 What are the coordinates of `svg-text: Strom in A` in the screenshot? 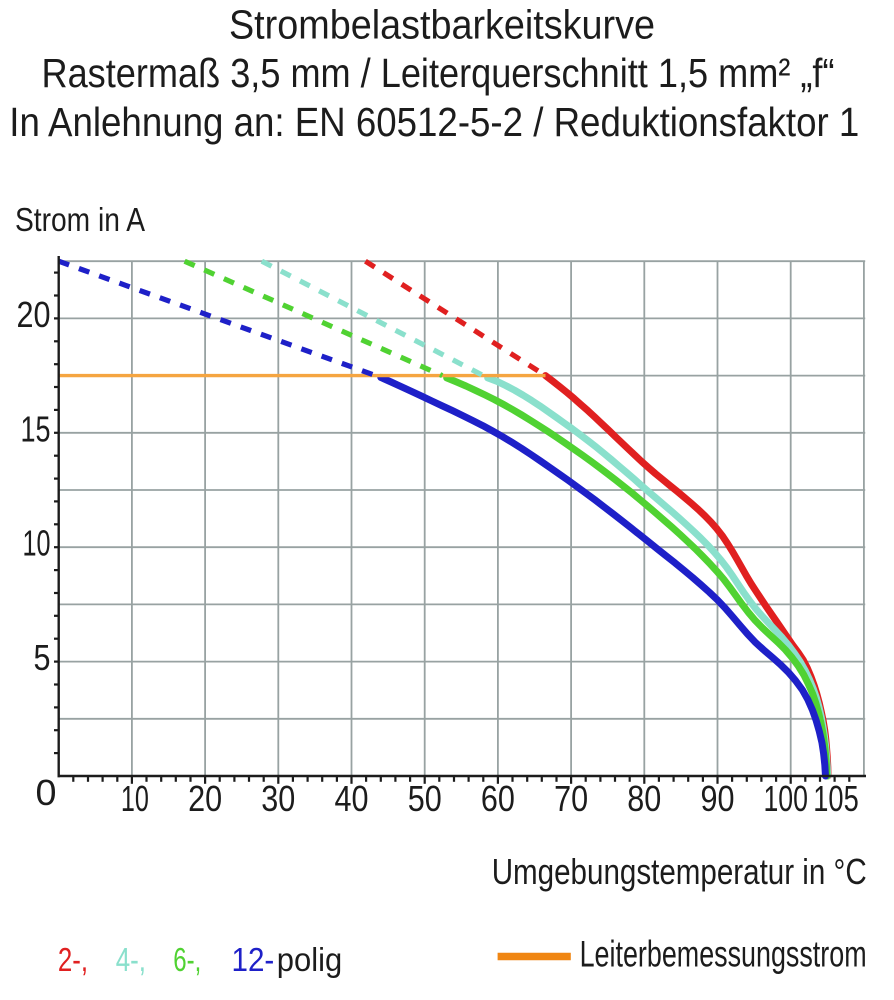 It's located at (80, 219).